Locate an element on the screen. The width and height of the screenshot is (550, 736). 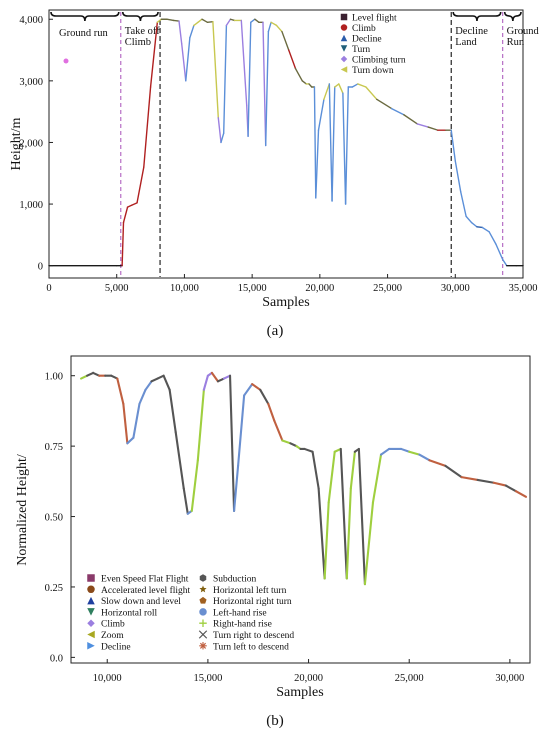
phase-label: Decline is located at coordinates (471, 31).